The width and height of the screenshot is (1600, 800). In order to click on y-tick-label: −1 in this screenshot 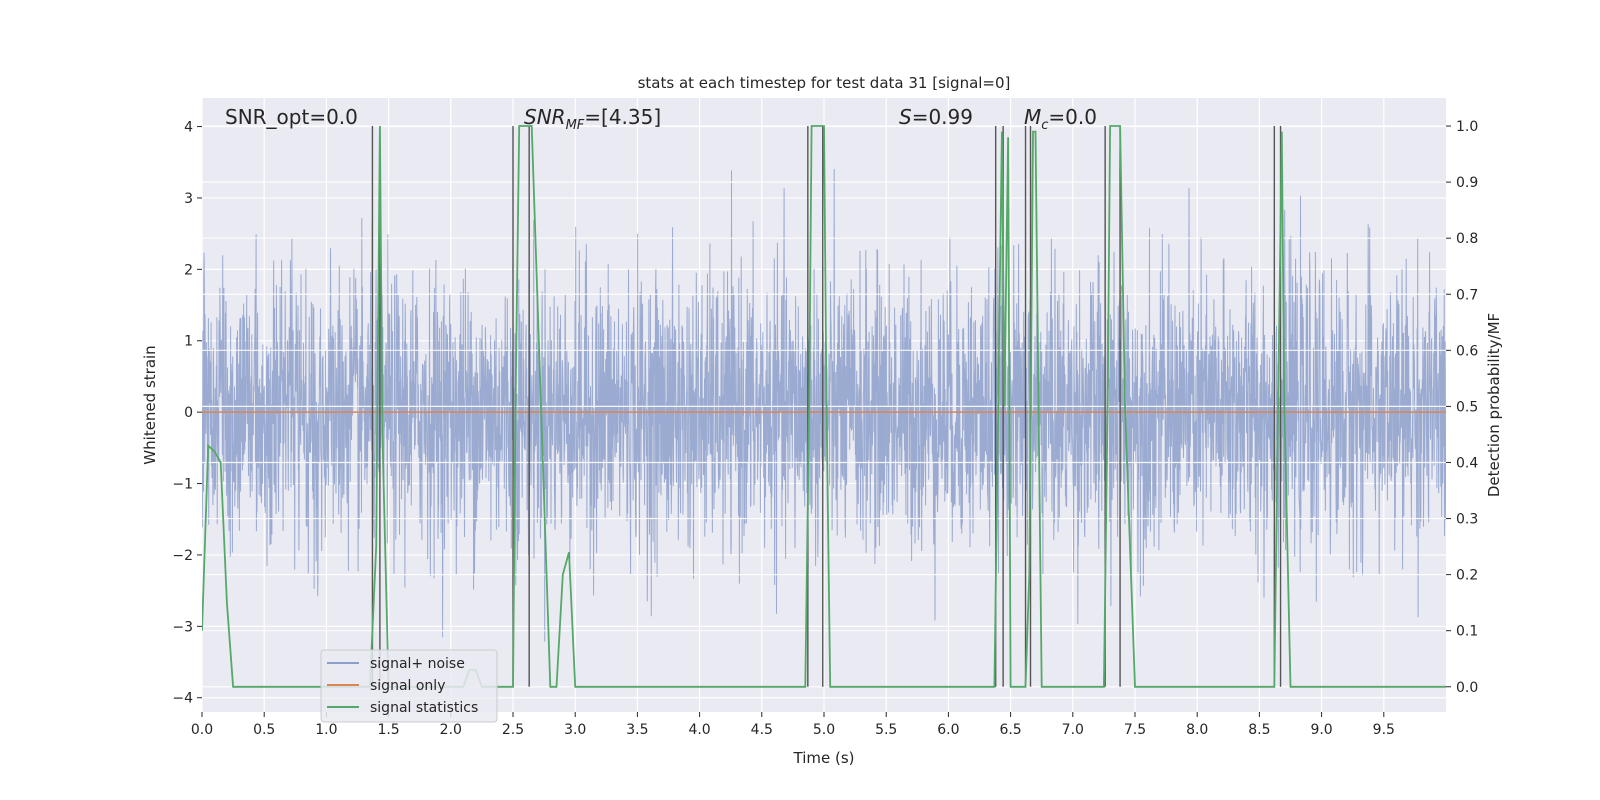, I will do `click(182, 485)`.